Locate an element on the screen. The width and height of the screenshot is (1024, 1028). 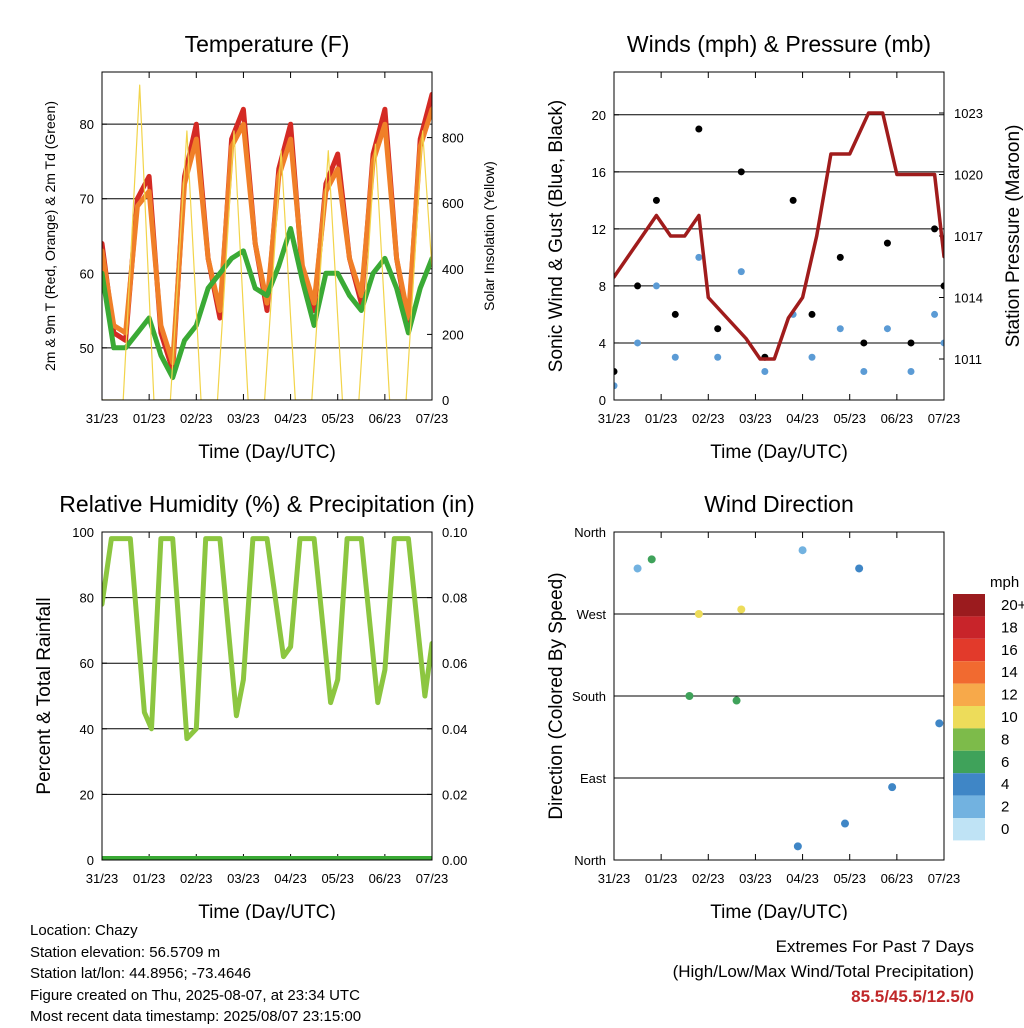
y-right-tick-label: 1023 is located at coordinates (968, 113).